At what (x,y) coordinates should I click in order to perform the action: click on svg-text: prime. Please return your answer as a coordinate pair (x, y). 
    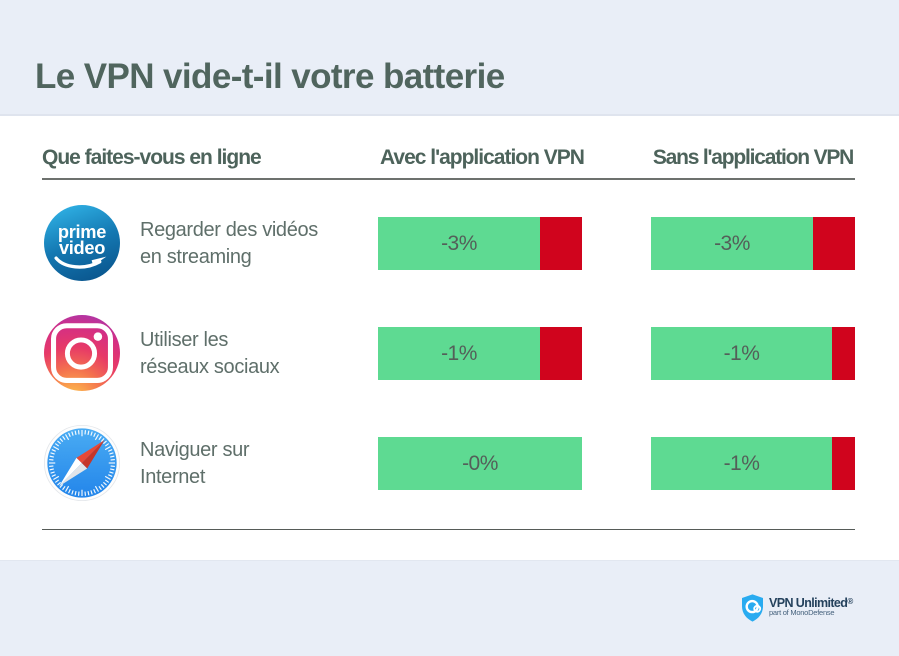
    Looking at the image, I should click on (82, 231).